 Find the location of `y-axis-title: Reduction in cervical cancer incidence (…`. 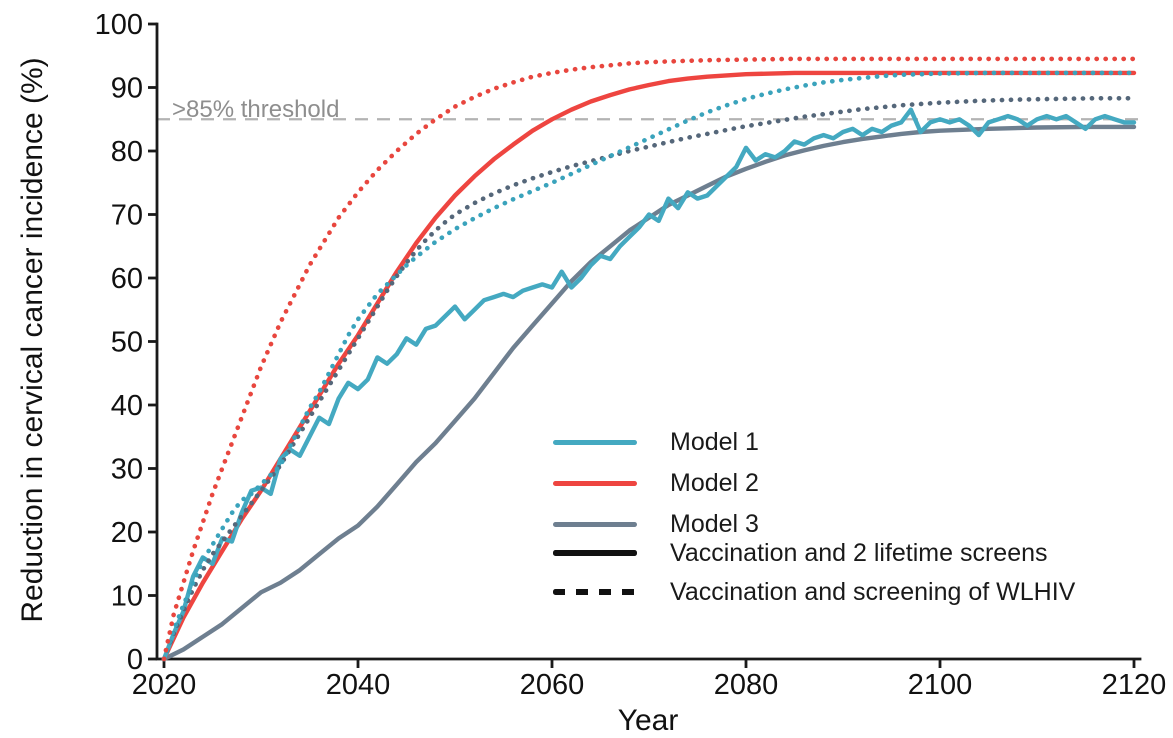

y-axis-title: Reduction in cervical cancer incidence (… is located at coordinates (32, 339).